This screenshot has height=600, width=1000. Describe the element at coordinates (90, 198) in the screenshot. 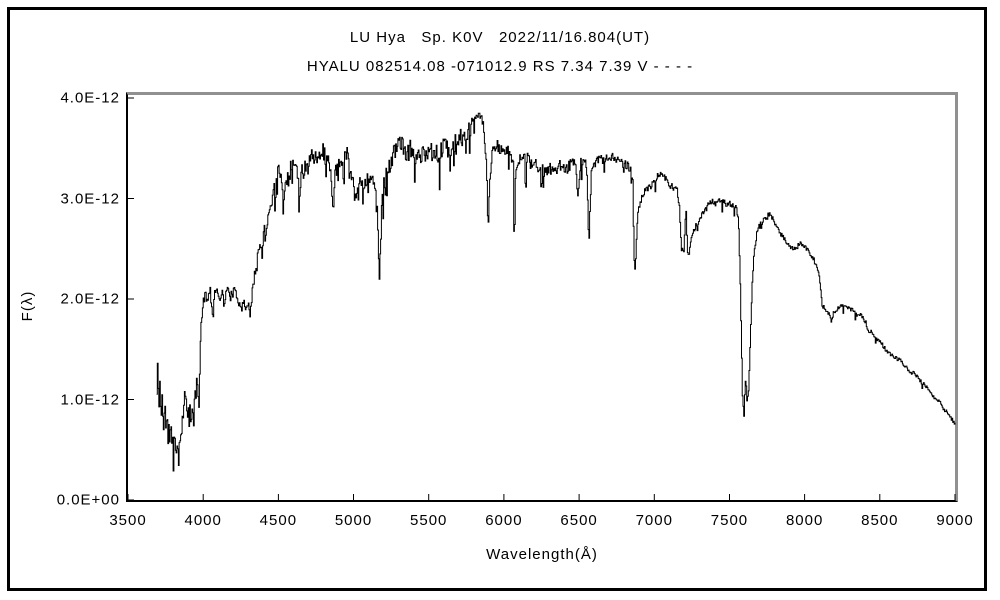

I see `y-tick-label: 3.0E-12` at that location.